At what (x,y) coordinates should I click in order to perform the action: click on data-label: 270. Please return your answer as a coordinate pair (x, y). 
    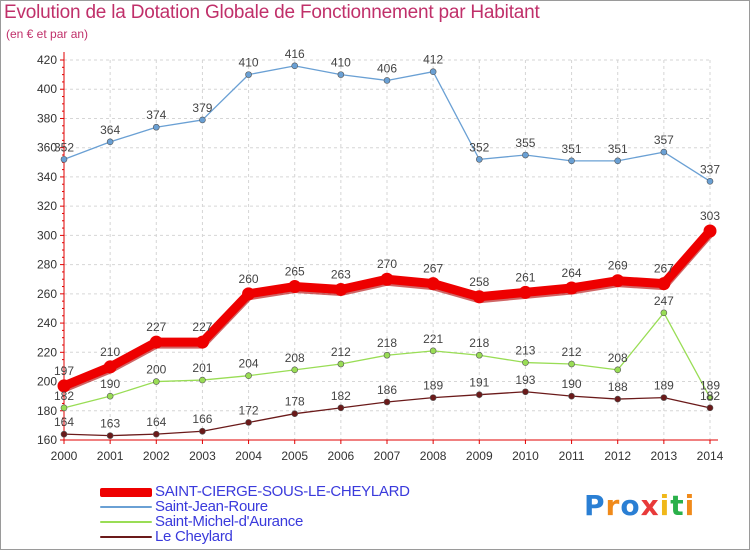
    Looking at the image, I should click on (387, 264).